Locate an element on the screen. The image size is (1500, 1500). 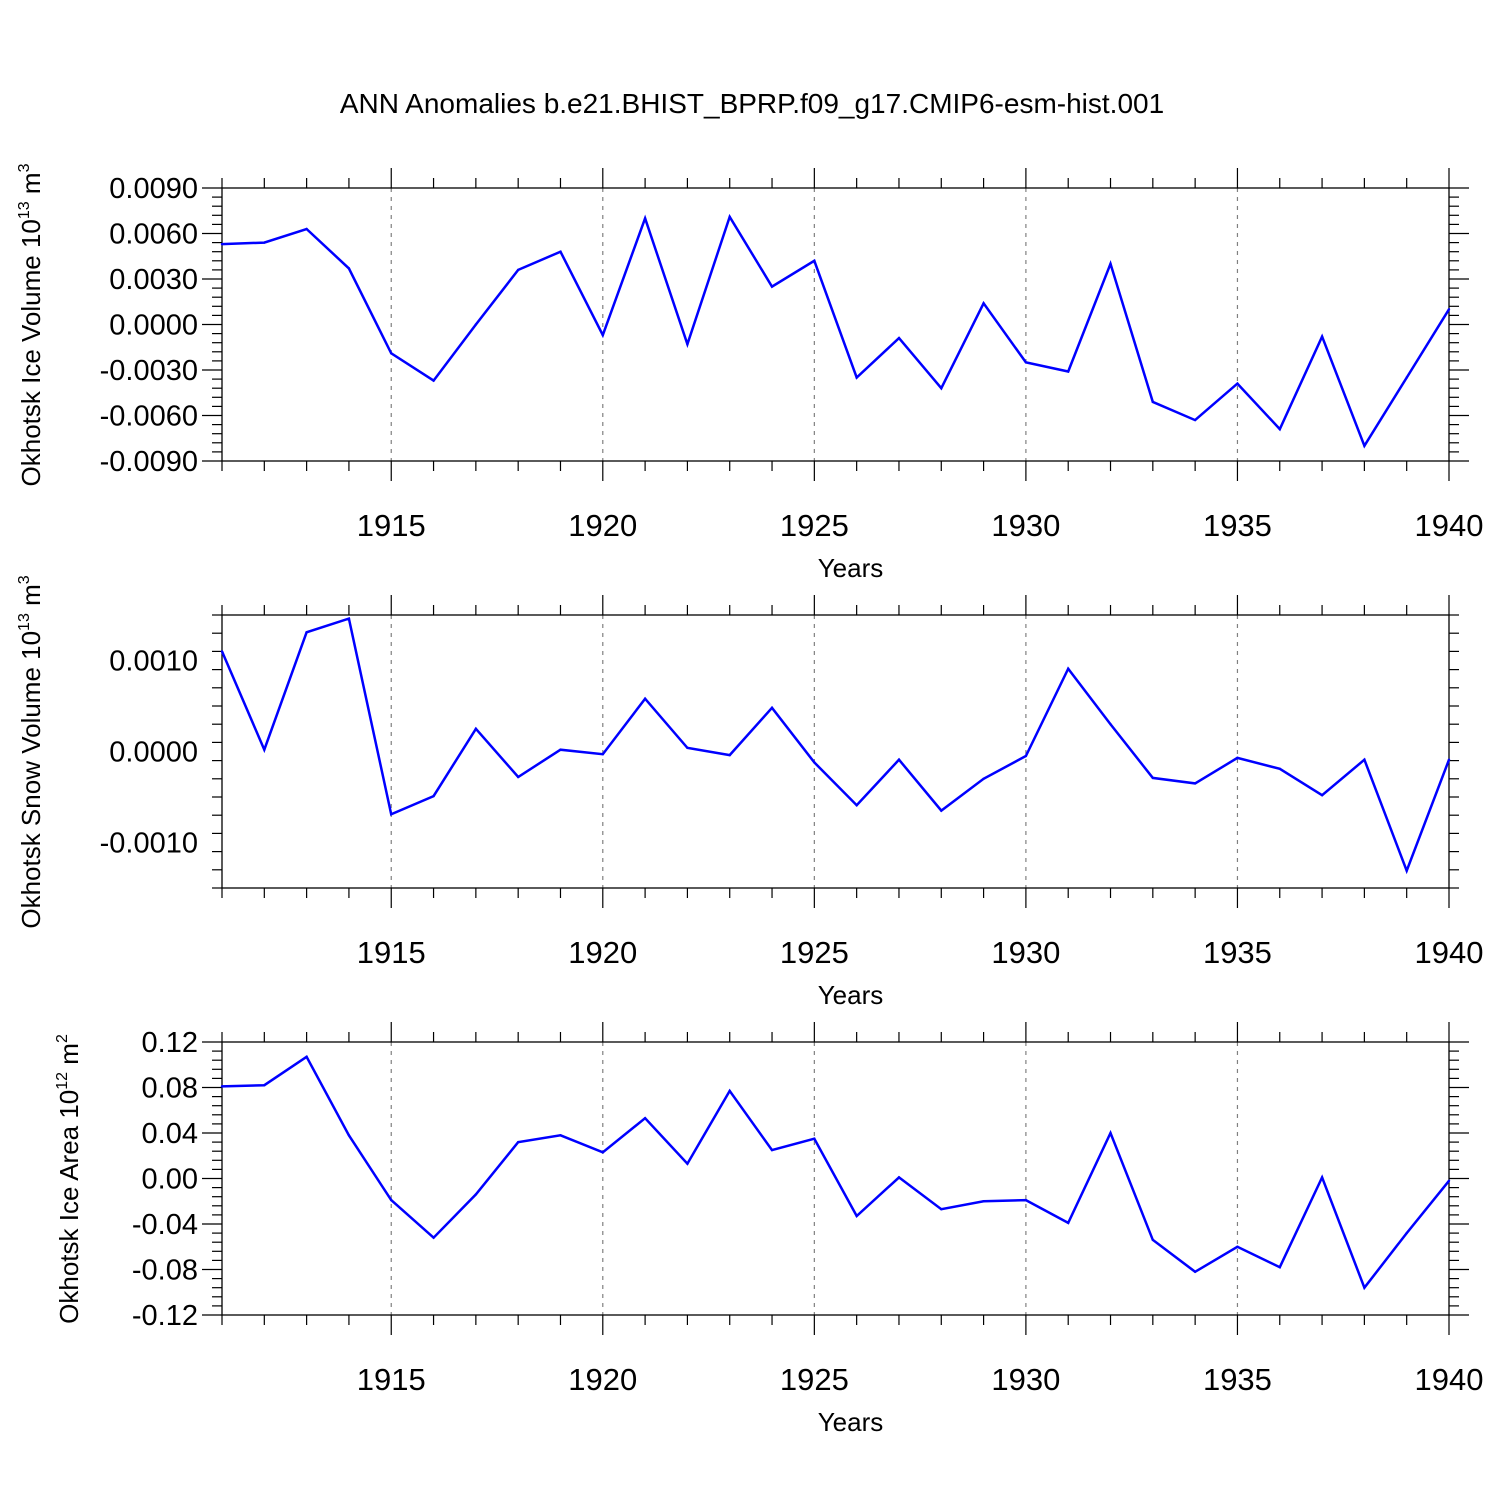
y-tick-label: 0.12 is located at coordinates (170, 1043).